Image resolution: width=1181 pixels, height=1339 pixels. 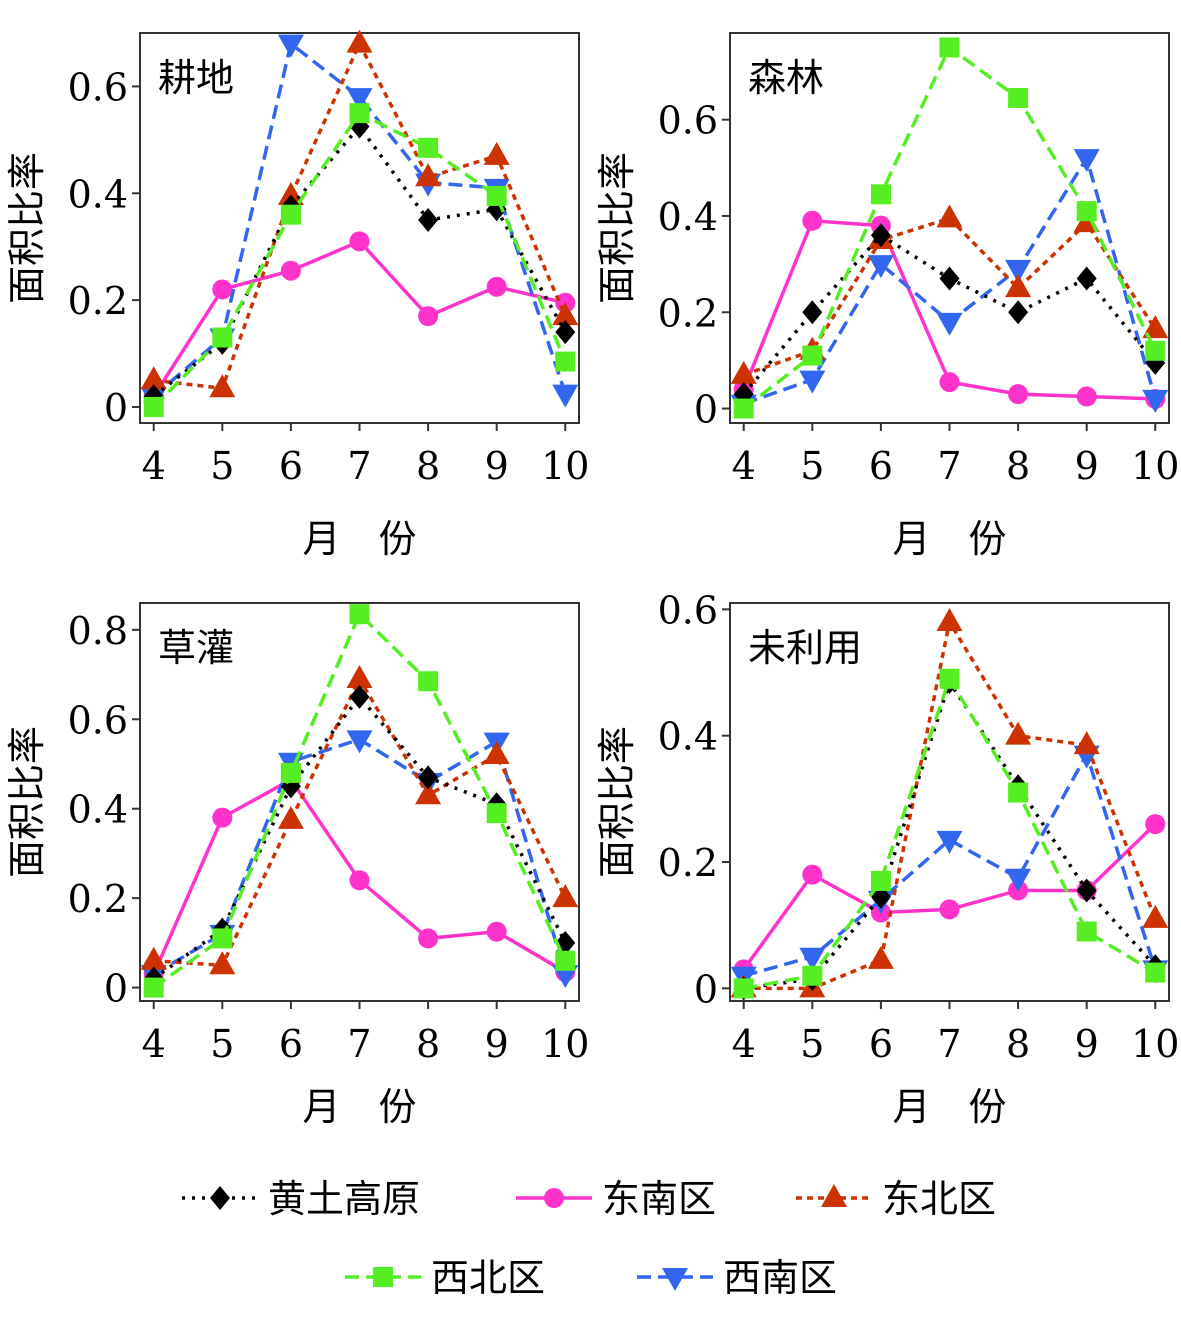 What do you see at coordinates (98, 631) in the screenshot?
I see `y-tick-label: 0.8` at bounding box center [98, 631].